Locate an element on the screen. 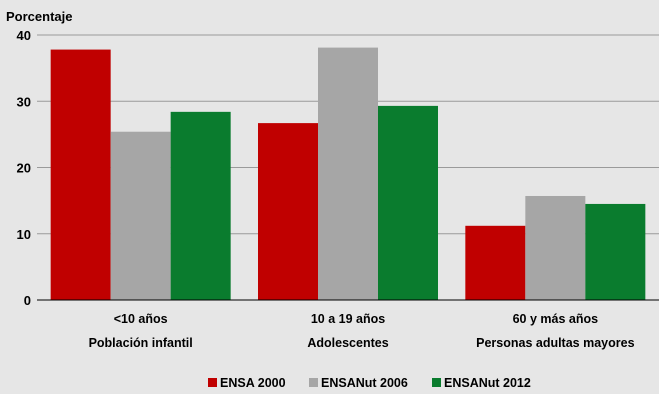 This screenshot has width=659, height=394. x-tick-label: <10 años is located at coordinates (141, 319).